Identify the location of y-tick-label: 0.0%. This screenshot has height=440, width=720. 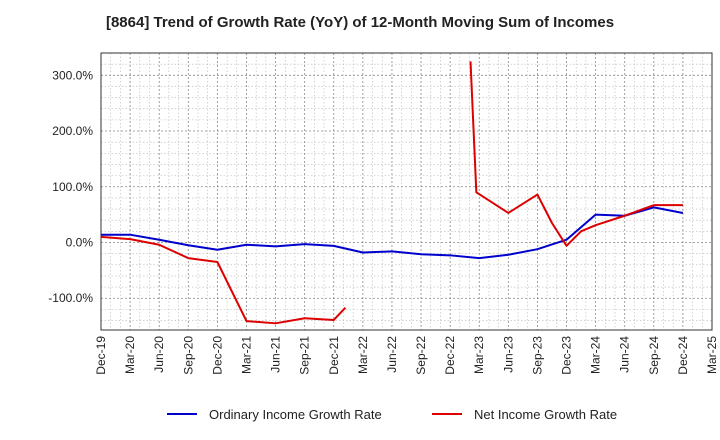
(80, 242).